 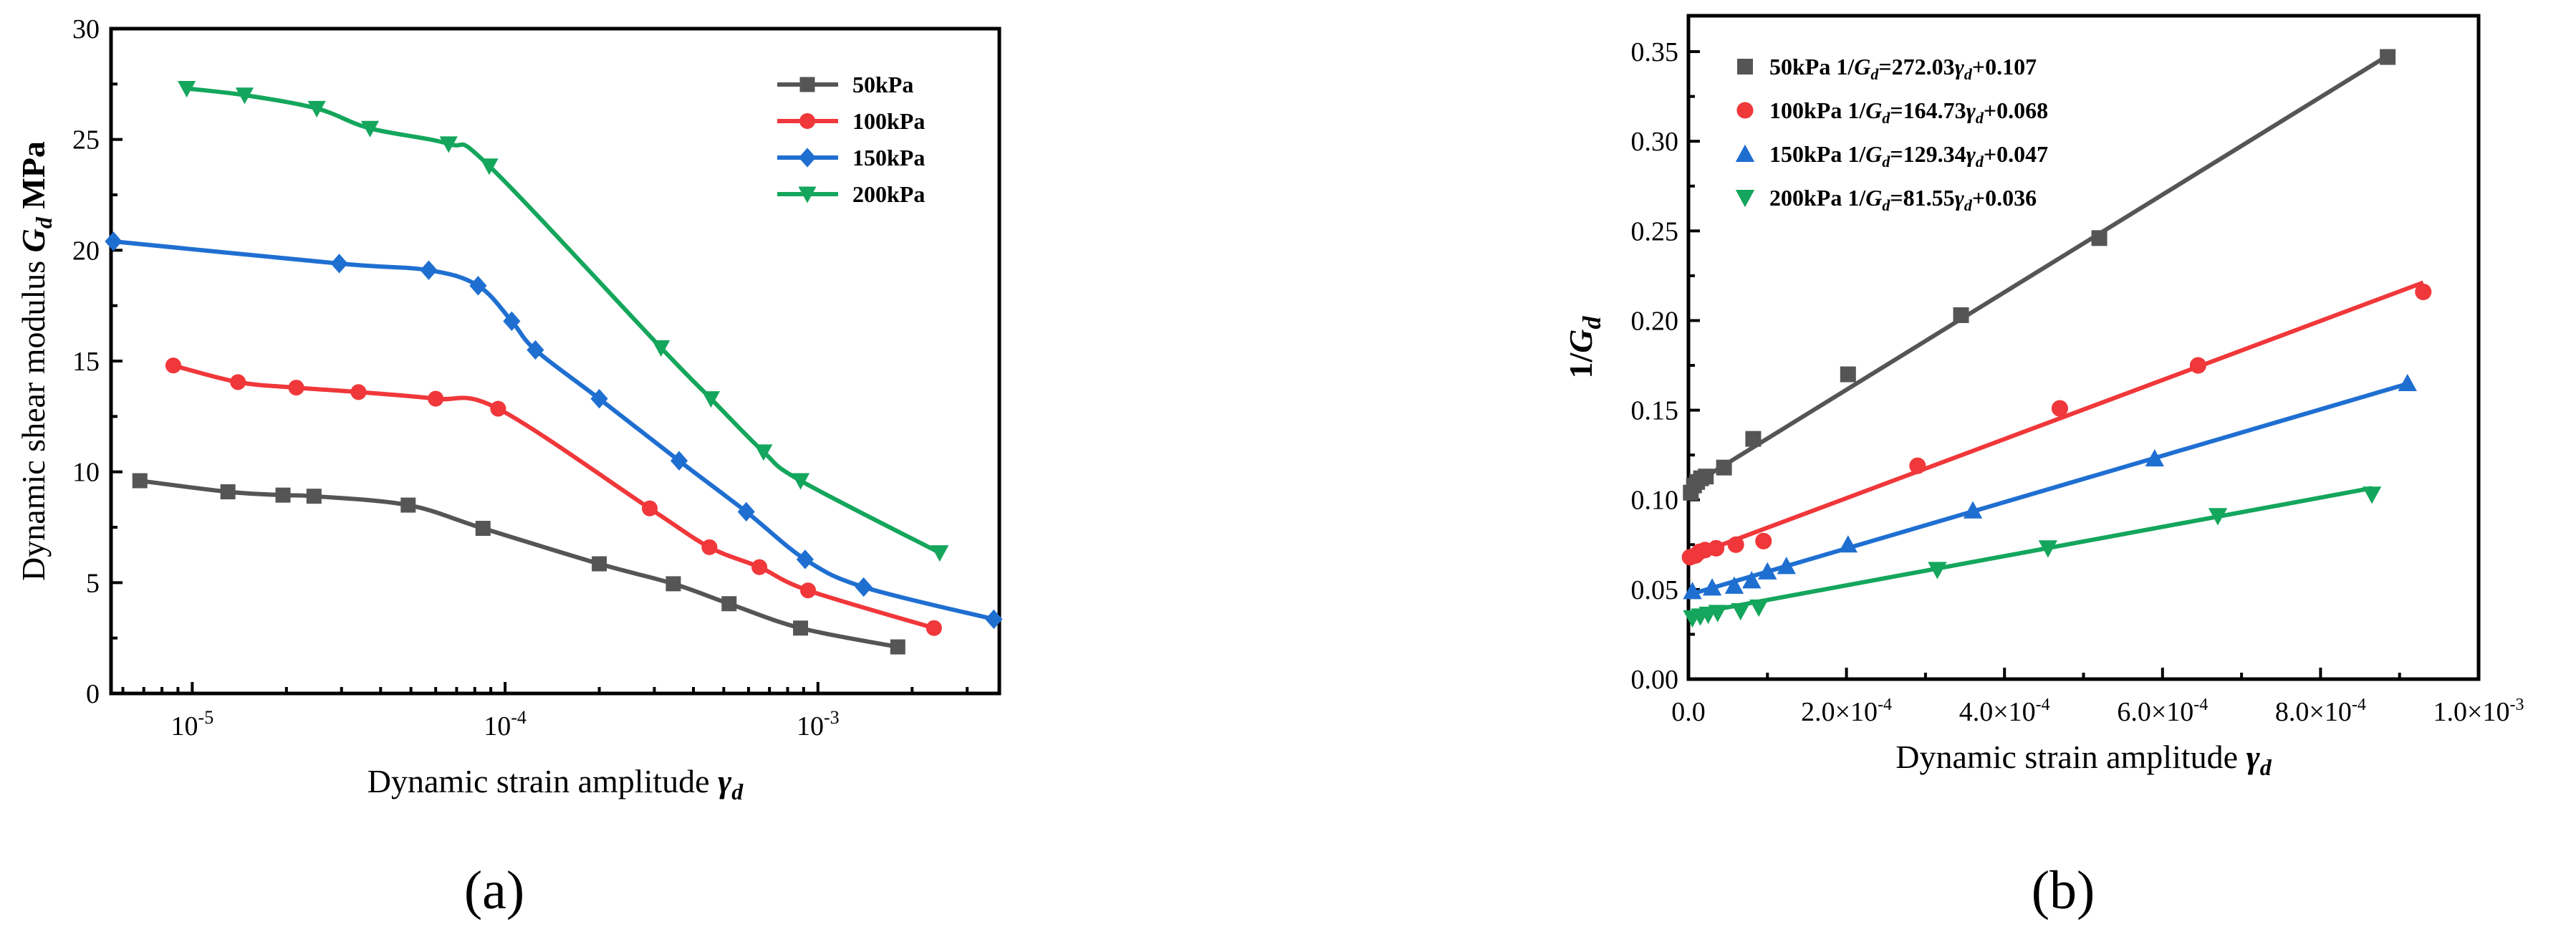 I want to click on y-tick-label: 10, so click(x=86, y=473).